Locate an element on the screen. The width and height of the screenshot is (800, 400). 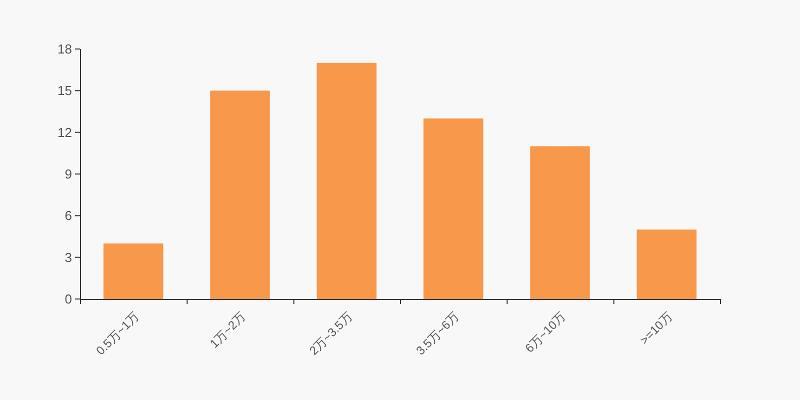
y-tick-label: 0 is located at coordinates (68, 299).